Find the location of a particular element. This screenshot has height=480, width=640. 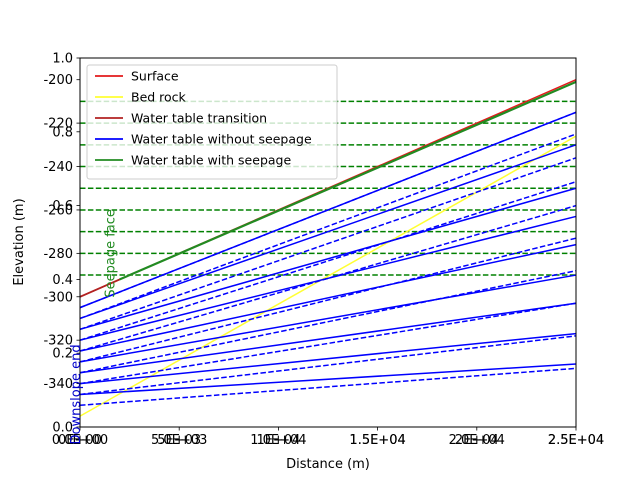

overlay-y-tick-label: 0.6 is located at coordinates (62, 206).